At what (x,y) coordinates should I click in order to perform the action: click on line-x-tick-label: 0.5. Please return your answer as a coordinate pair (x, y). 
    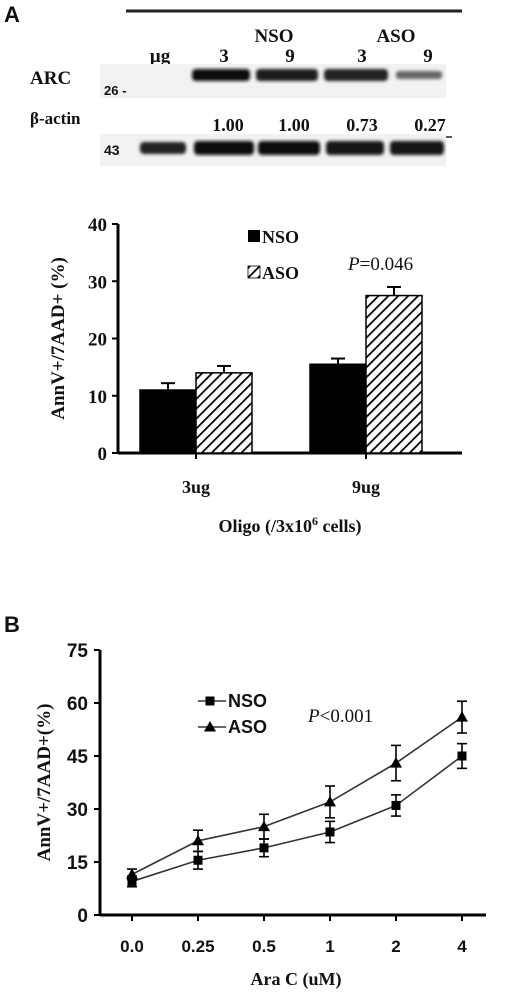
    Looking at the image, I should click on (264, 946).